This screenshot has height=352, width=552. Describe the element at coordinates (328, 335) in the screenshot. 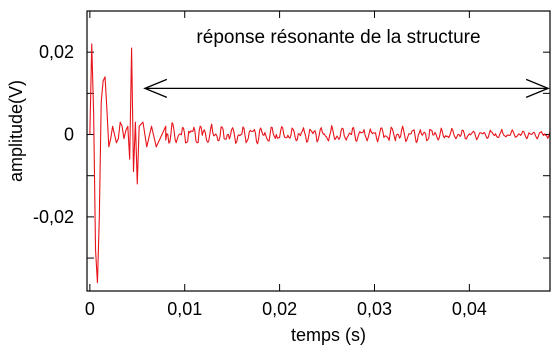

I see `x-axis-label: temps (s)` at that location.